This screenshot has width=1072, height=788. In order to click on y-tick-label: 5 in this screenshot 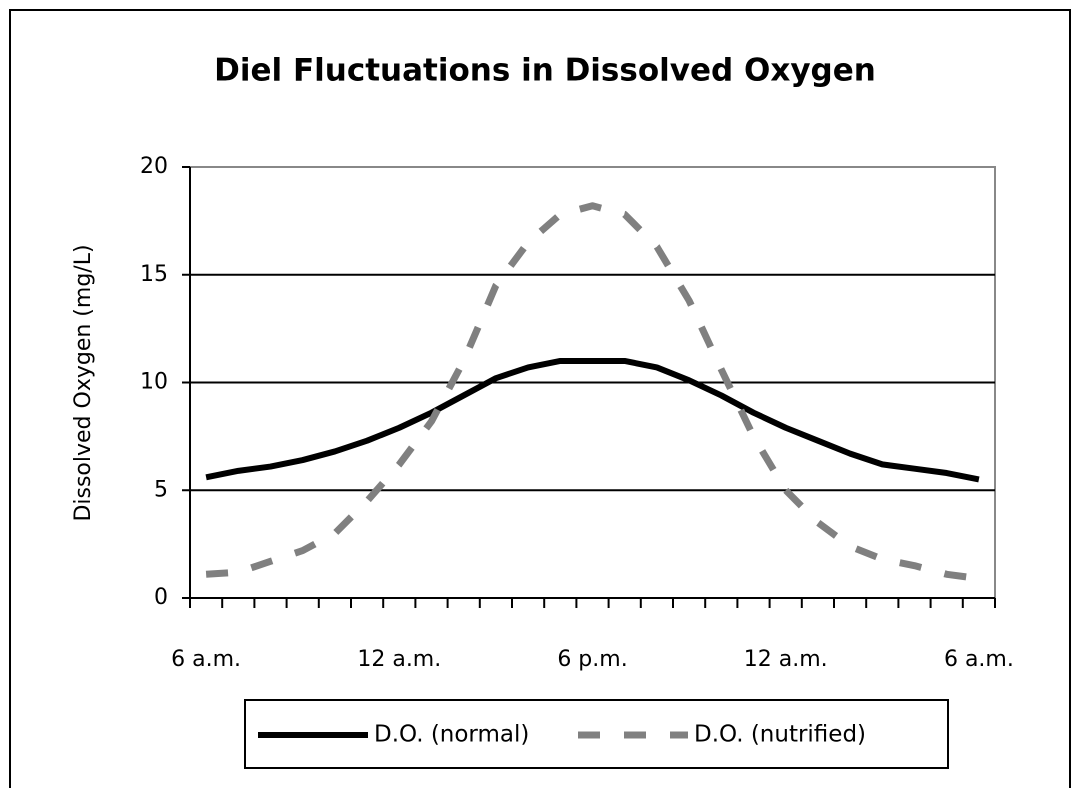, I will do `click(161, 489)`.